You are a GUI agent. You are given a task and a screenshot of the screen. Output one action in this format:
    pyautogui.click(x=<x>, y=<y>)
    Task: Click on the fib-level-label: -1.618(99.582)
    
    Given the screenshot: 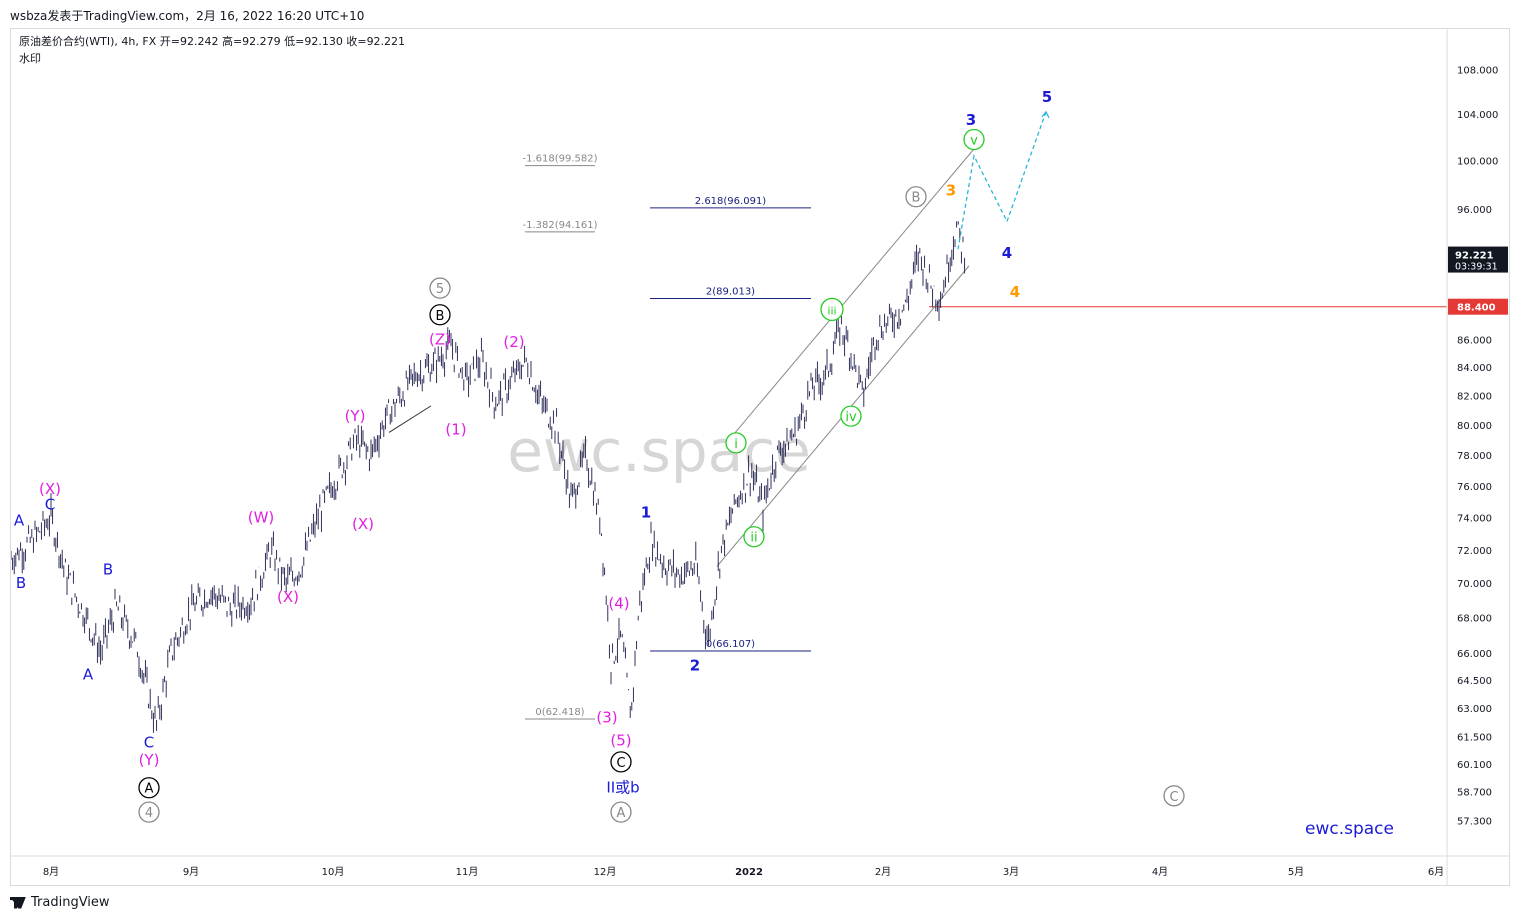 What is the action you would take?
    pyautogui.click(x=559, y=159)
    